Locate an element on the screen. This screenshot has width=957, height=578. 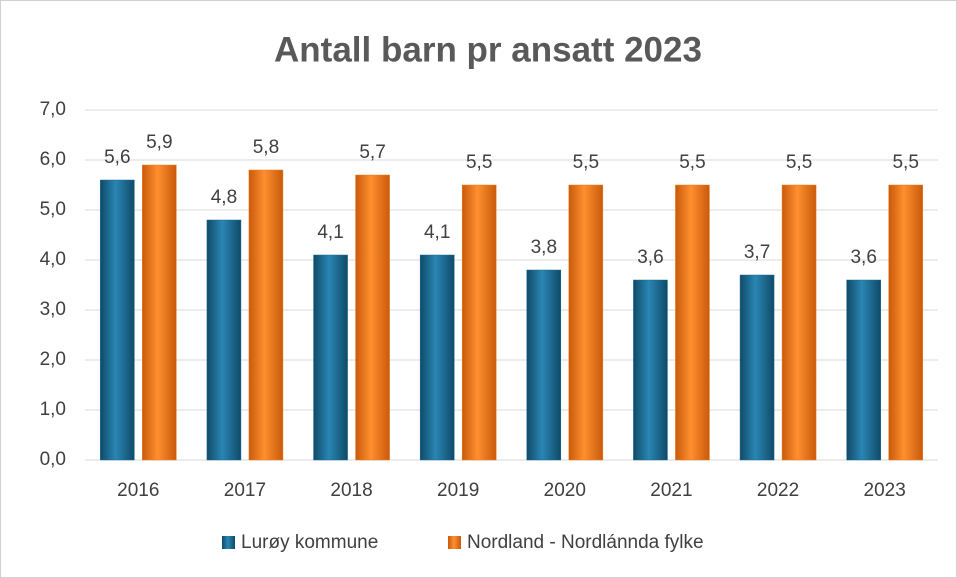
y-tick-label: 3,0 is located at coordinates (53, 309).